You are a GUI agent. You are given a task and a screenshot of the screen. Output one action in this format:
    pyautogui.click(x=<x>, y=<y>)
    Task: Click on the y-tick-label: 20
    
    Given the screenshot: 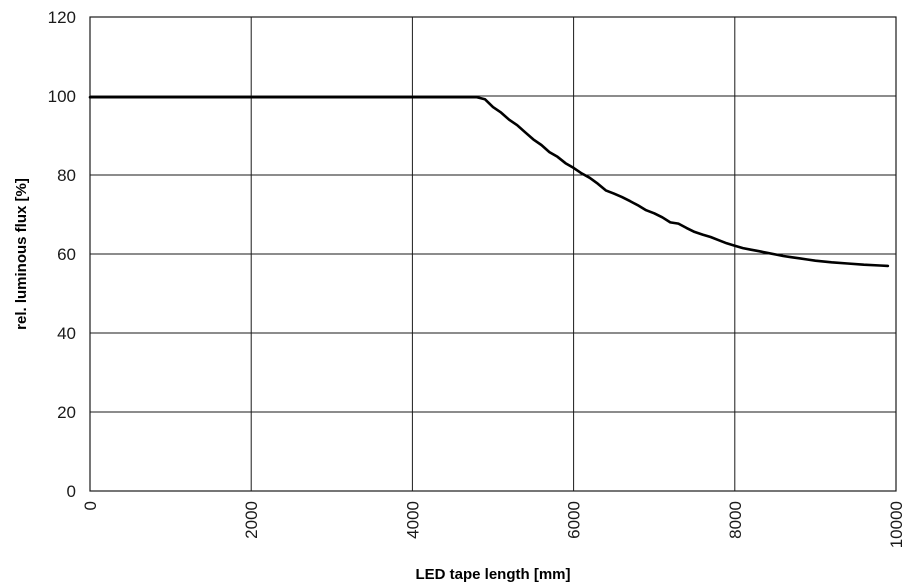 What is the action you would take?
    pyautogui.click(x=66, y=412)
    